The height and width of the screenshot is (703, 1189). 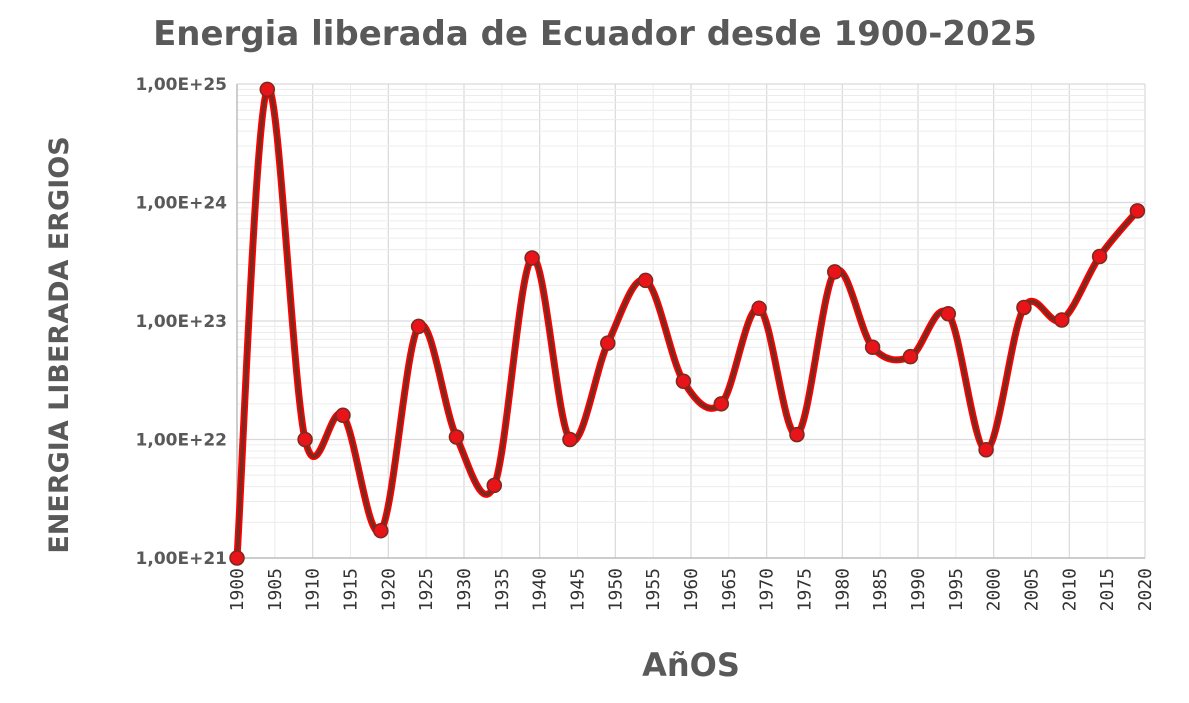 I want to click on x-tick-label: 1955, so click(x=653, y=589).